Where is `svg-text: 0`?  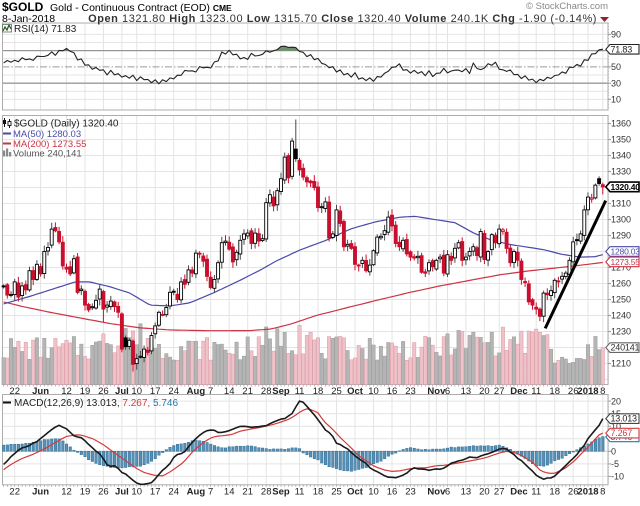
svg-text: 0 is located at coordinates (613, 452).